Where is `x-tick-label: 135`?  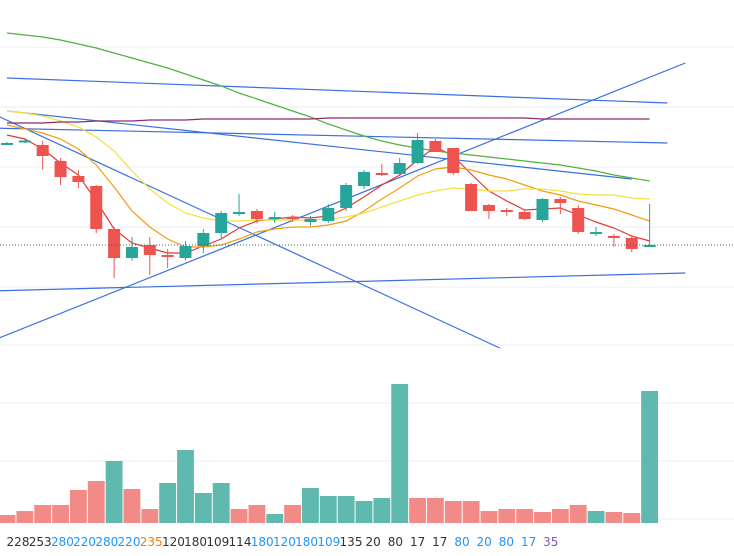 x-tick-label: 135 is located at coordinates (351, 542).